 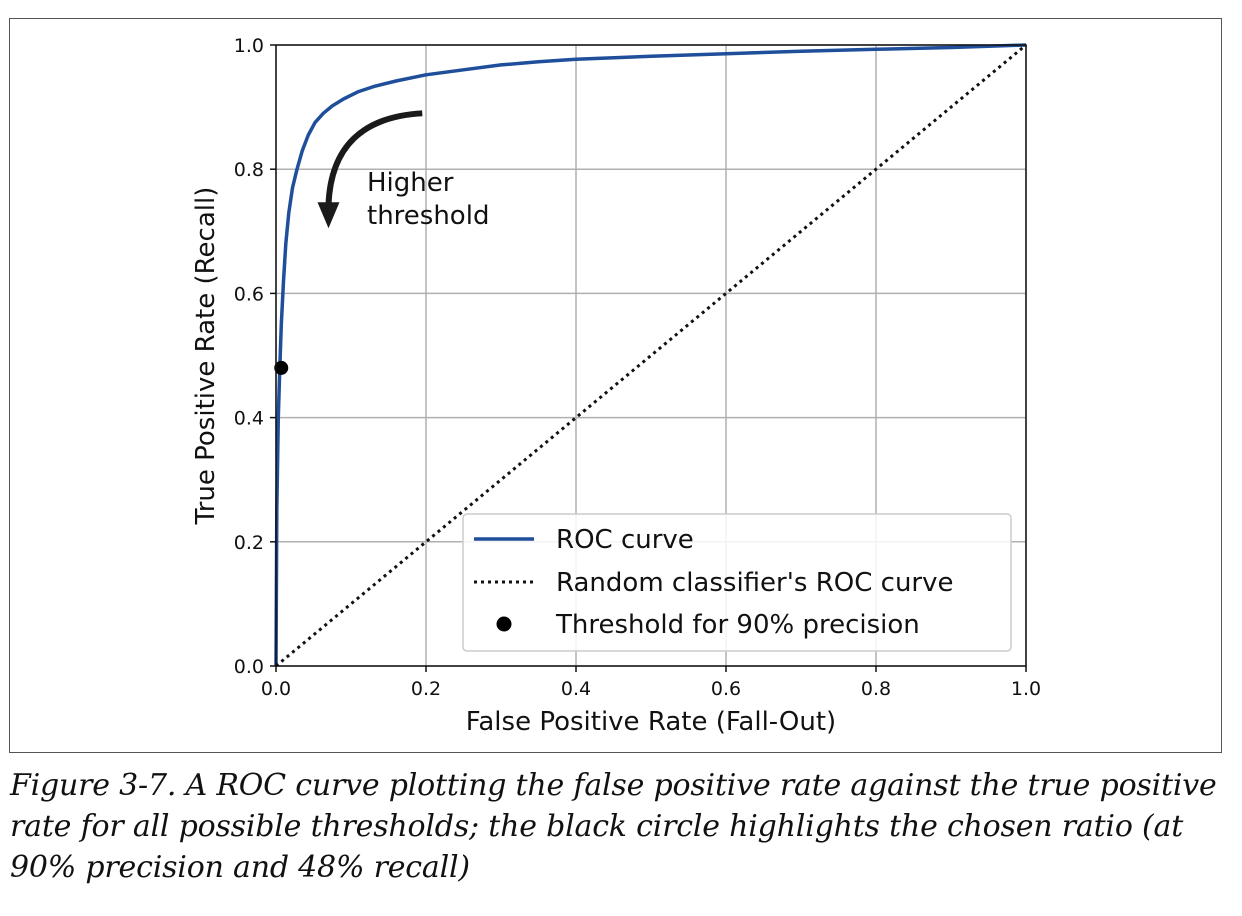 I want to click on x-tick-label: 0.6, so click(x=726, y=689).